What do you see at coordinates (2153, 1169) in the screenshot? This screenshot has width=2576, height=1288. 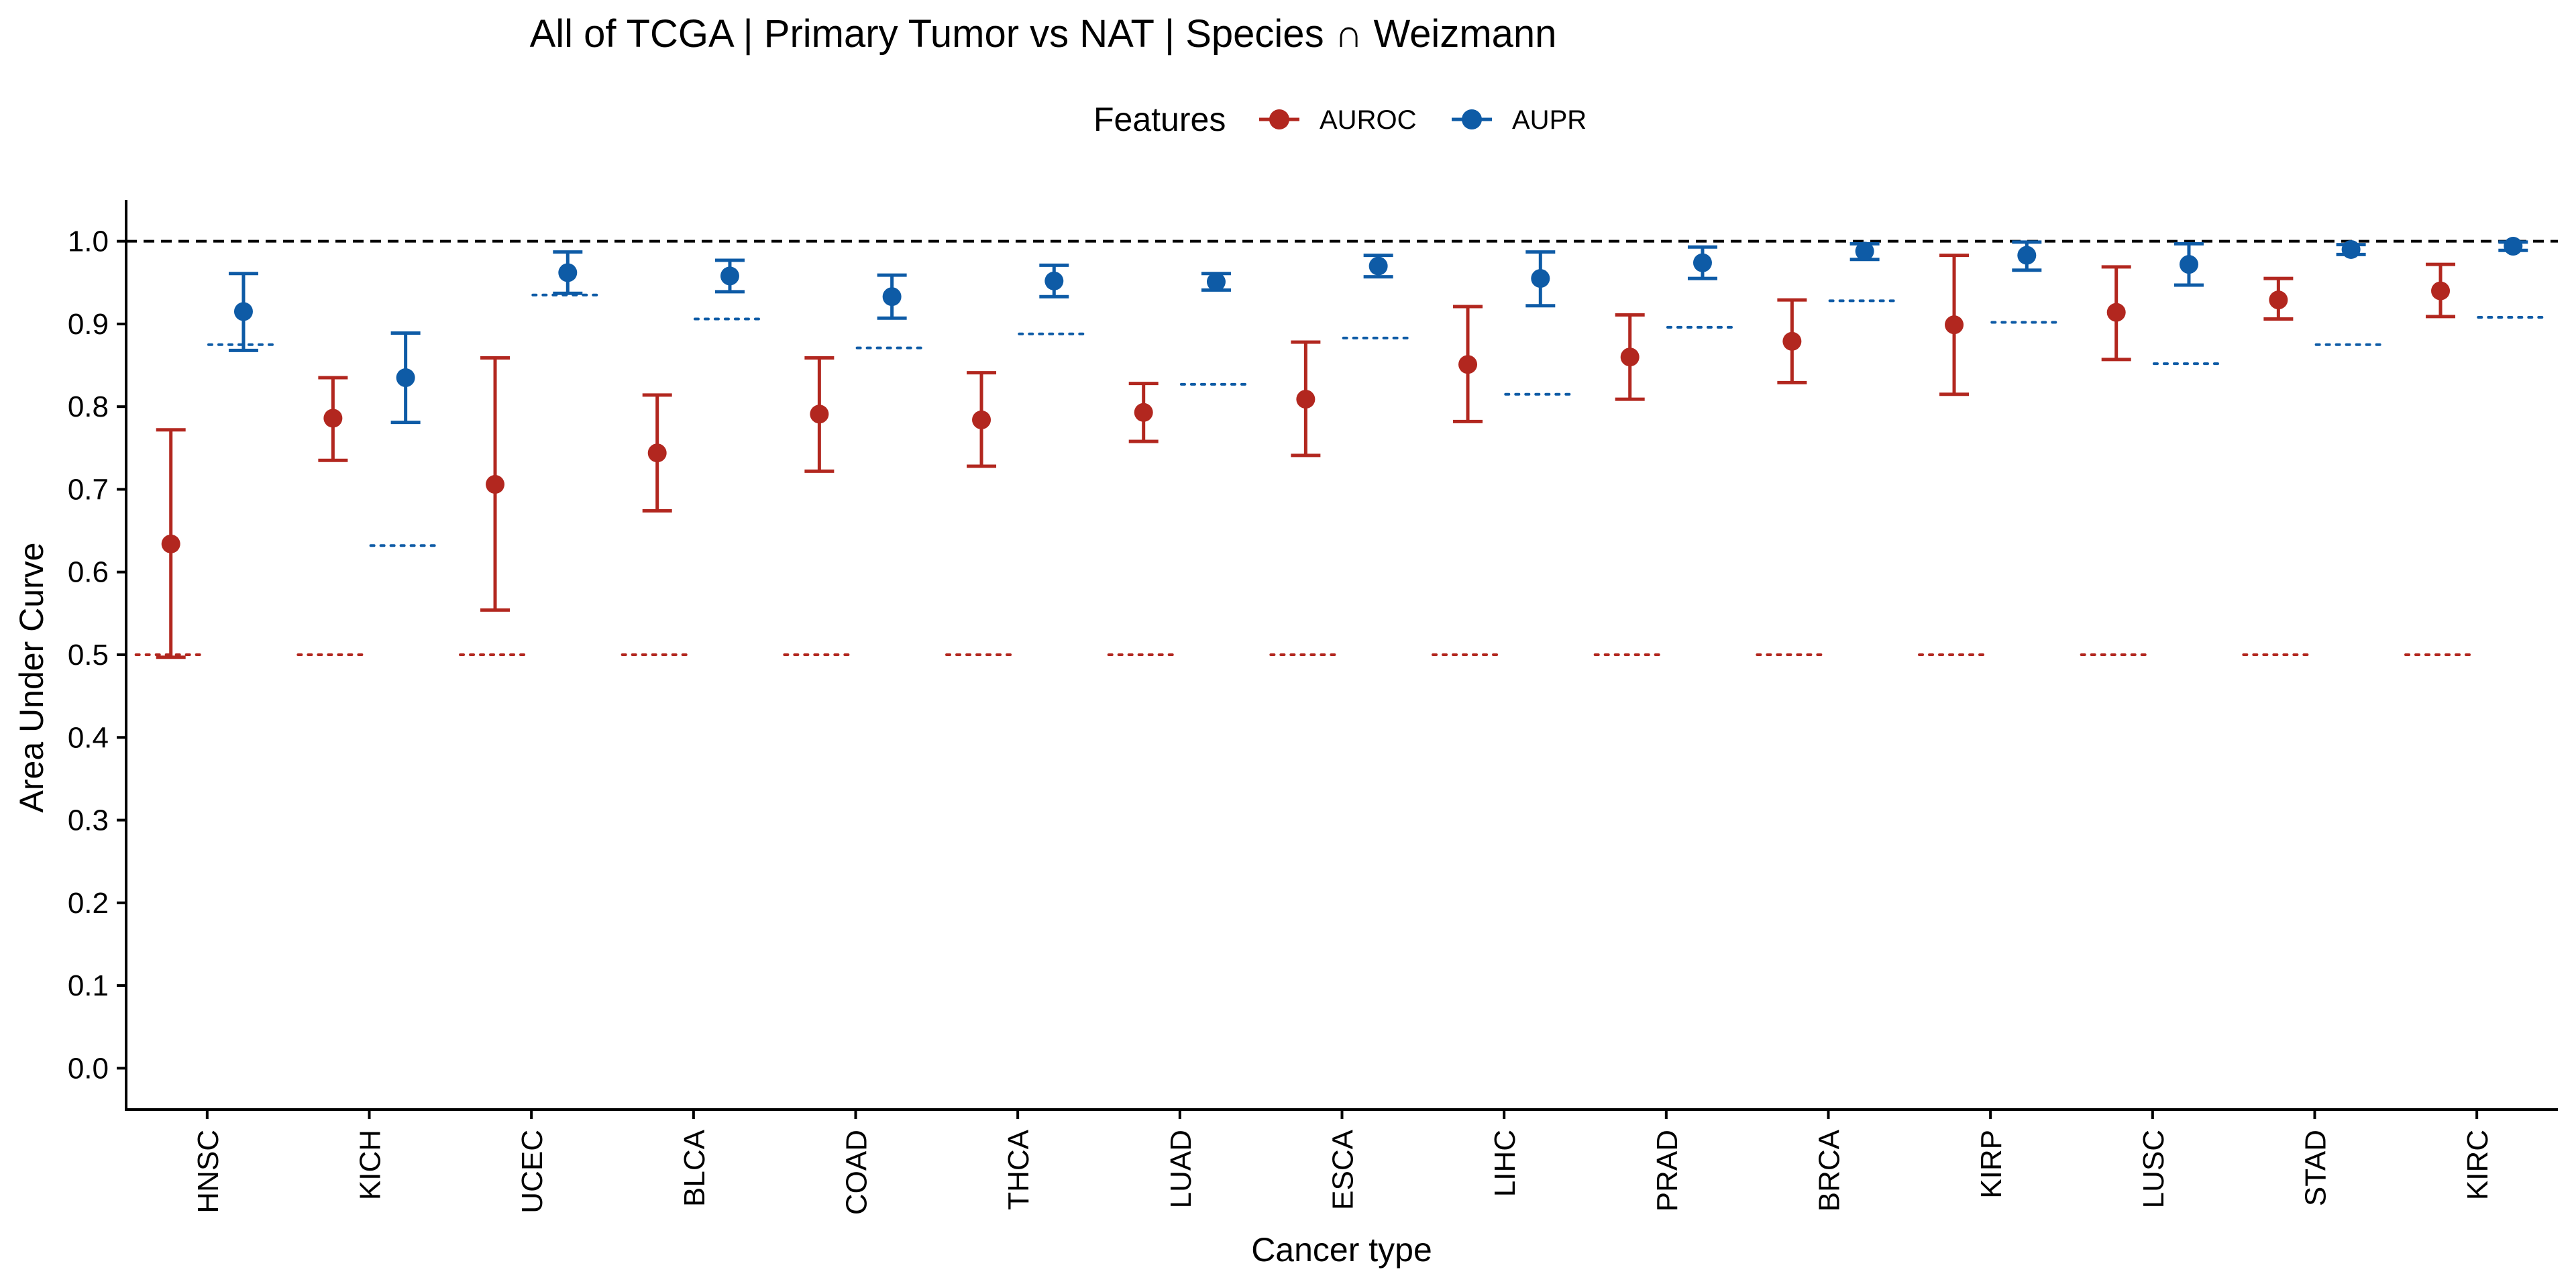 I see `x-tick-label: LUSC` at bounding box center [2153, 1169].